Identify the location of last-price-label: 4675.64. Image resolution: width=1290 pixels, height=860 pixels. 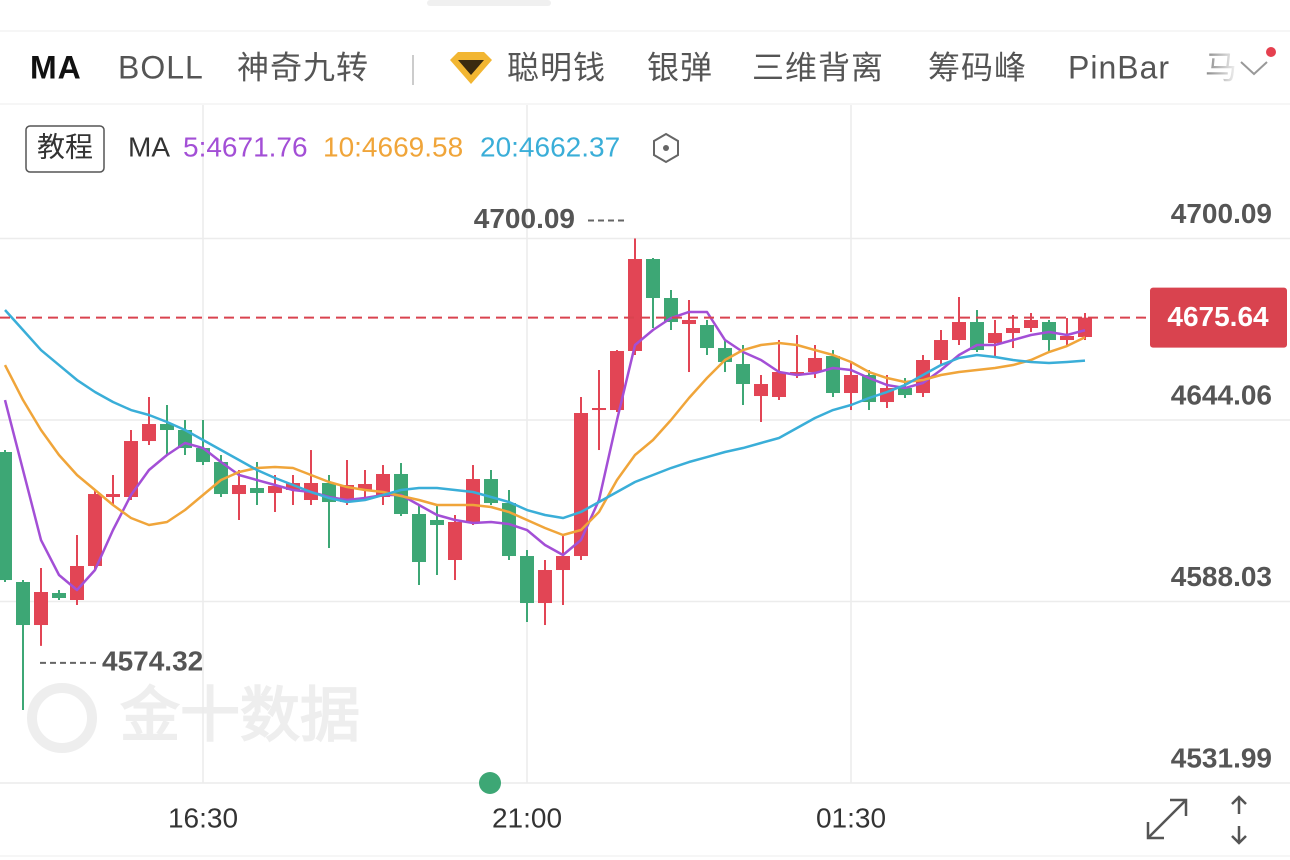
(1218, 316).